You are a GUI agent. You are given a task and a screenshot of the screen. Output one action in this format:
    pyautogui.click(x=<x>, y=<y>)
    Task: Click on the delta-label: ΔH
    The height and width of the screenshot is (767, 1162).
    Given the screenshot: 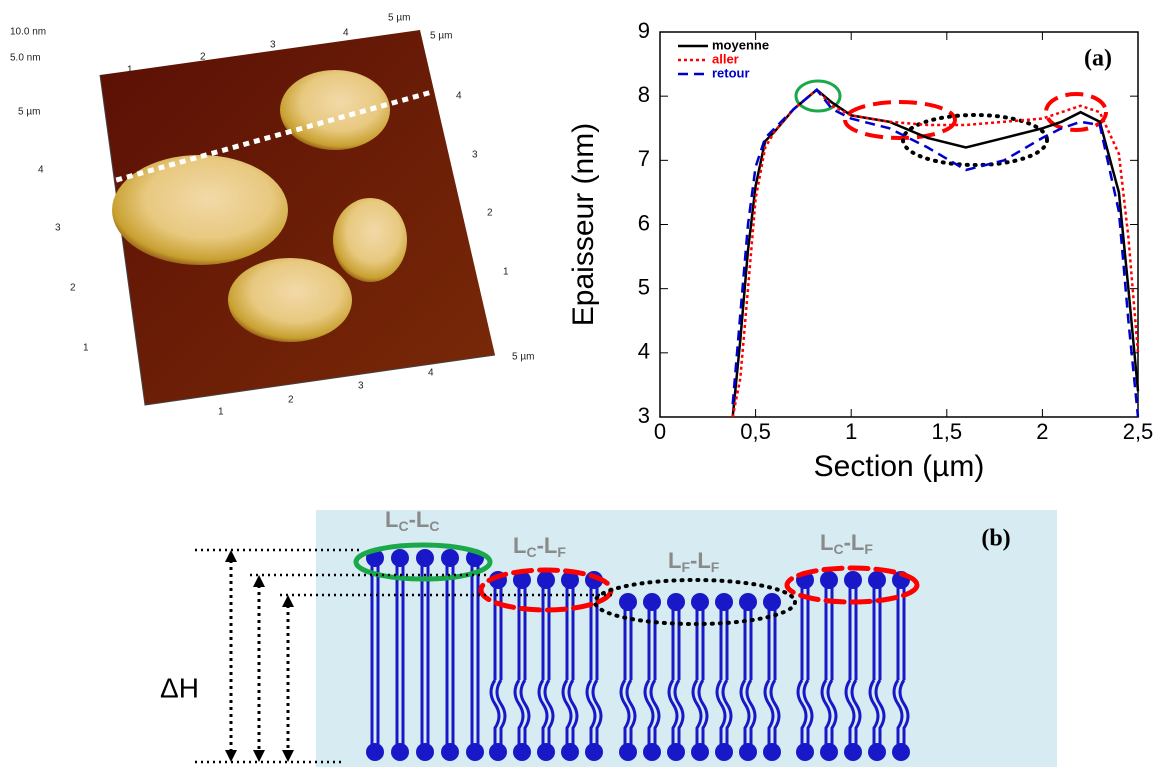 What is the action you would take?
    pyautogui.click(x=179, y=687)
    